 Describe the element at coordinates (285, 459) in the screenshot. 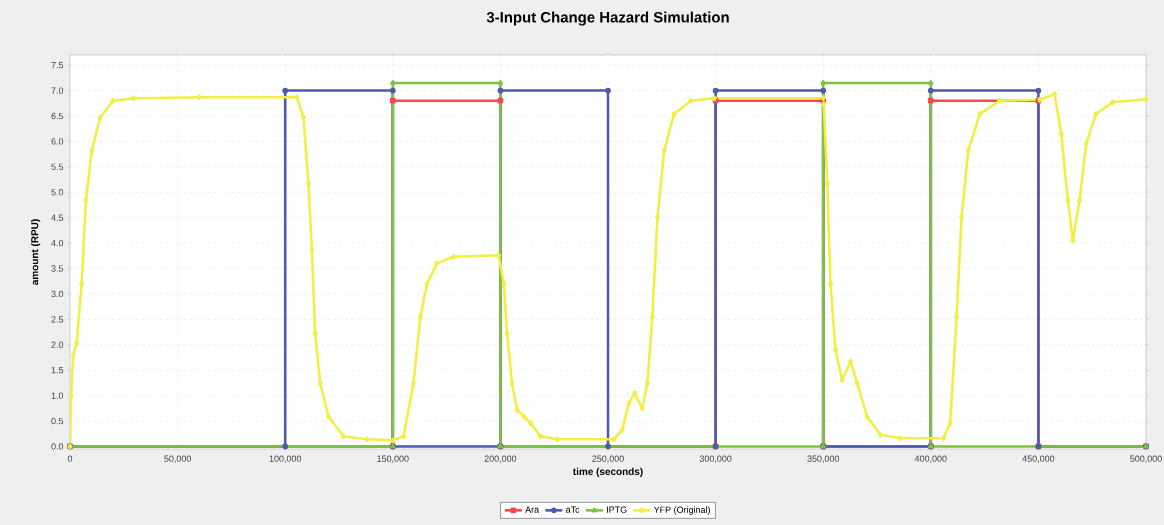

I see `x-tick-label: 100,000` at that location.